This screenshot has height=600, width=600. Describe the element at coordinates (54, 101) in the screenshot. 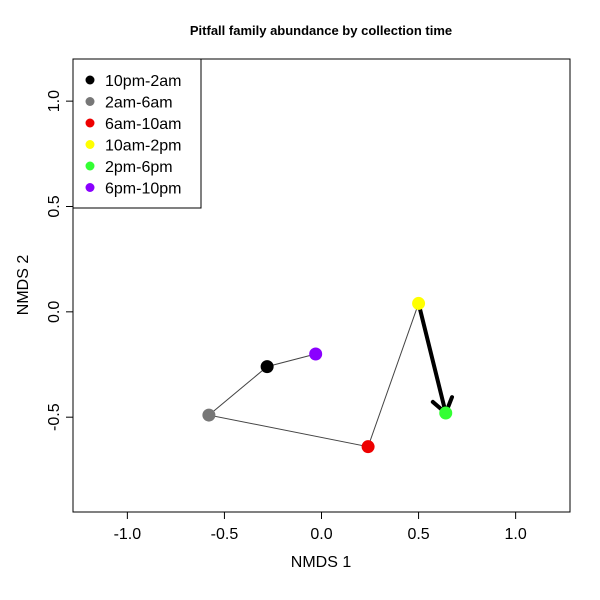

I see `y-tick-label: 1.0` at that location.